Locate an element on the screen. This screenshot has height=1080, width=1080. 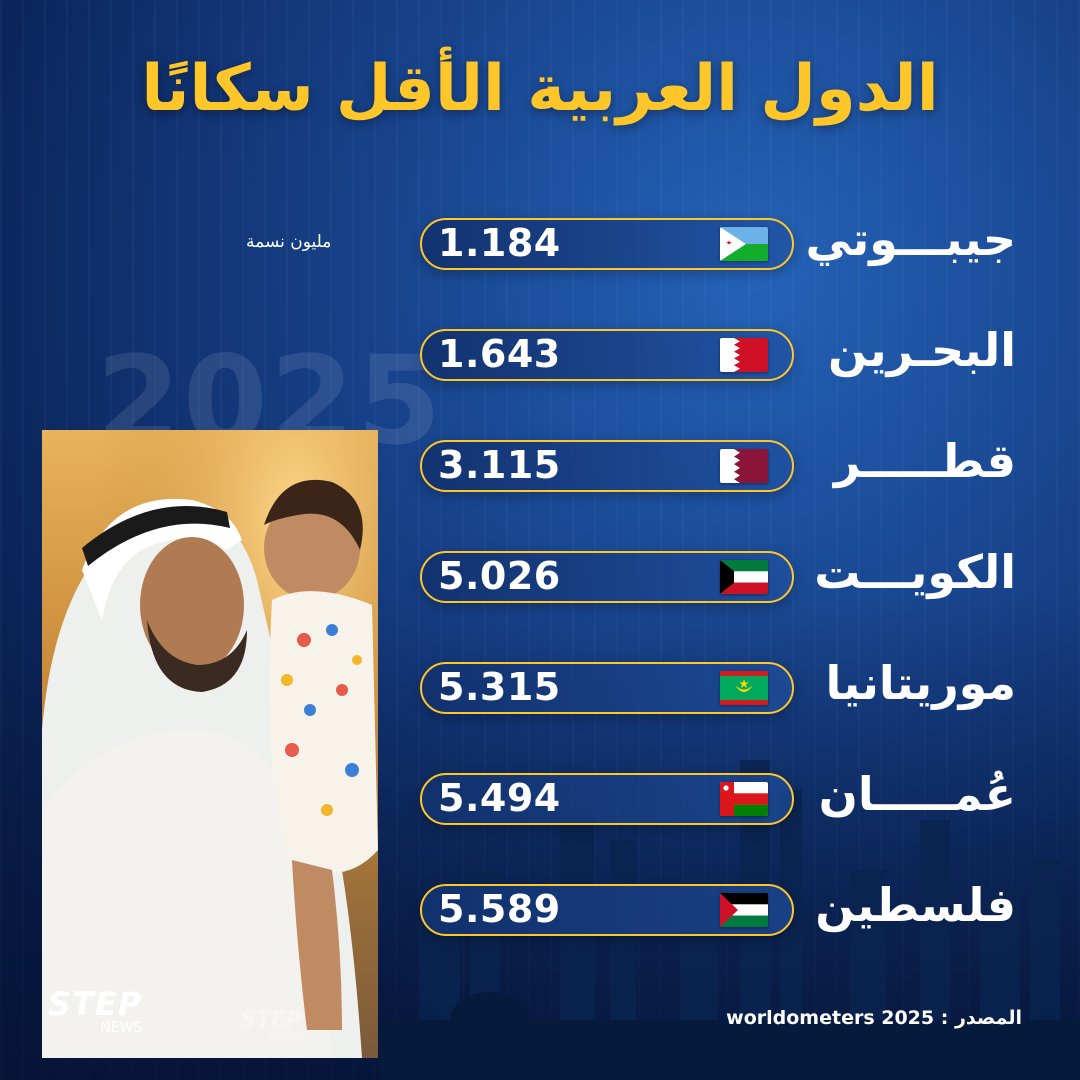
chart-row: 5.494 عُمـــــان is located at coordinates (540, 800).